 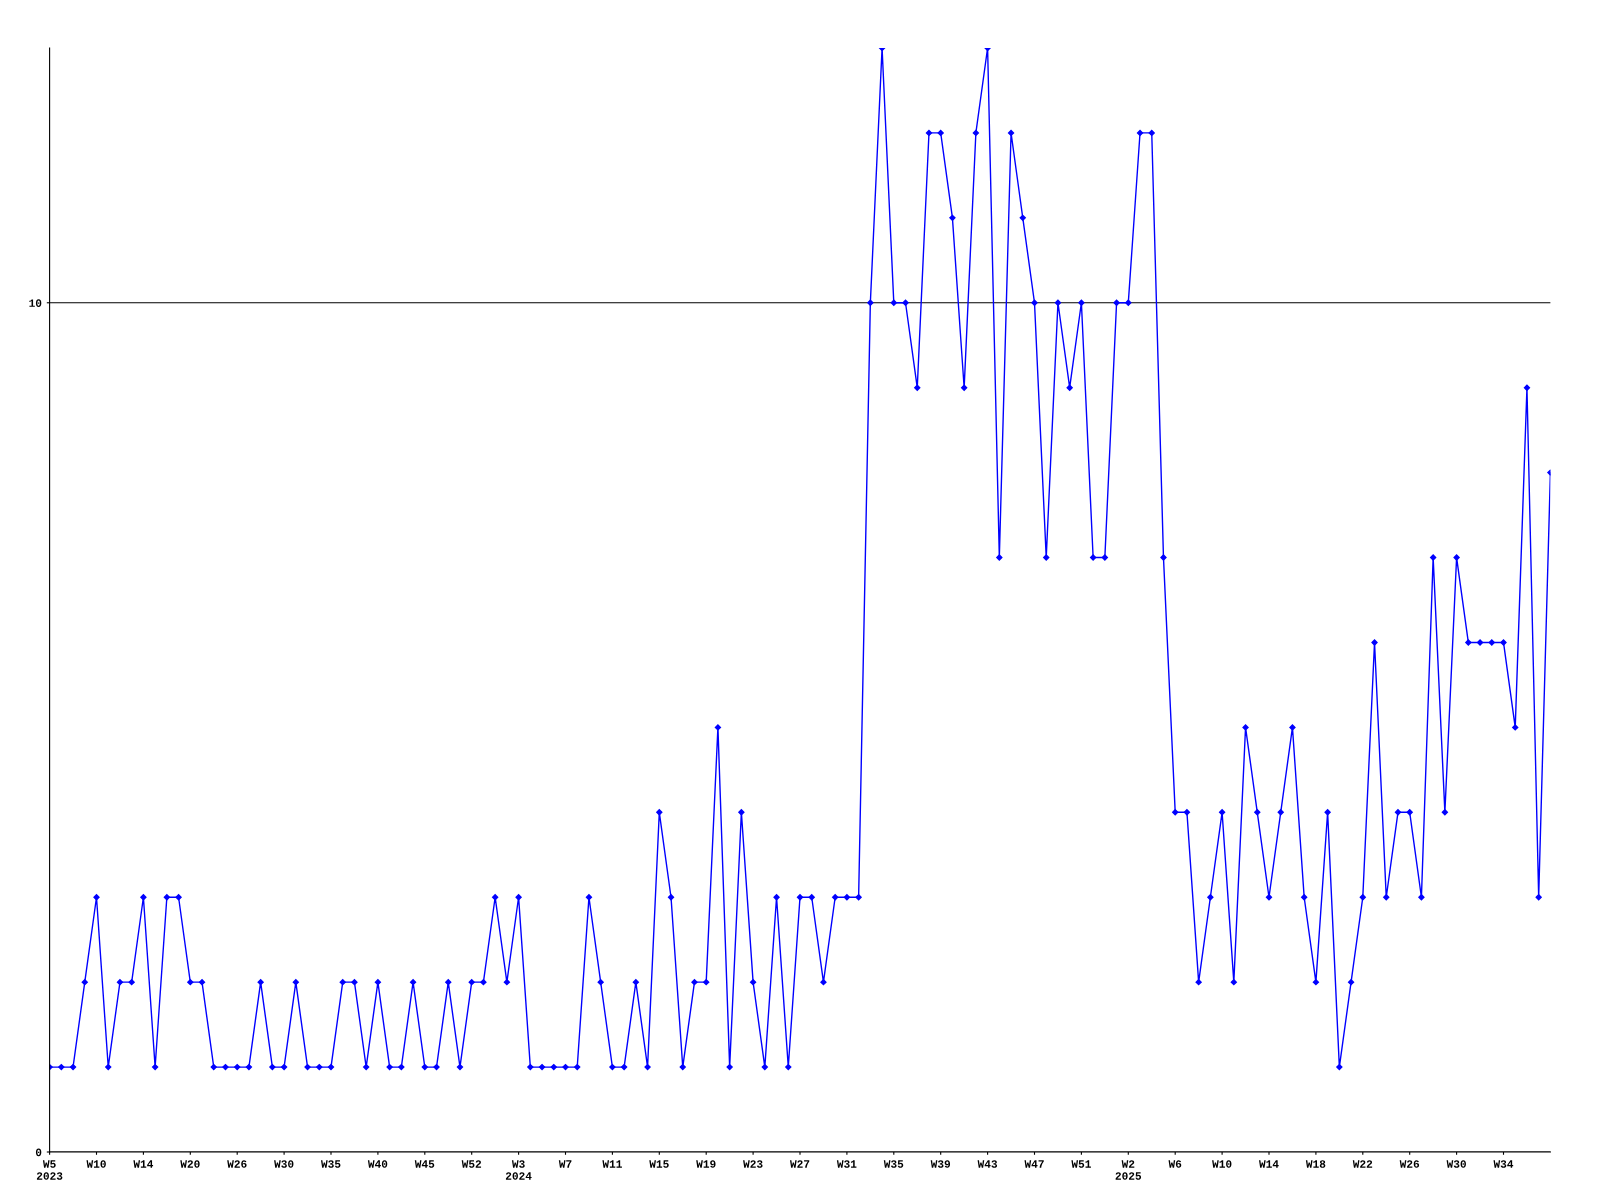 What do you see at coordinates (1128, 1170) in the screenshot?
I see `x-tick-label: W2 2025` at bounding box center [1128, 1170].